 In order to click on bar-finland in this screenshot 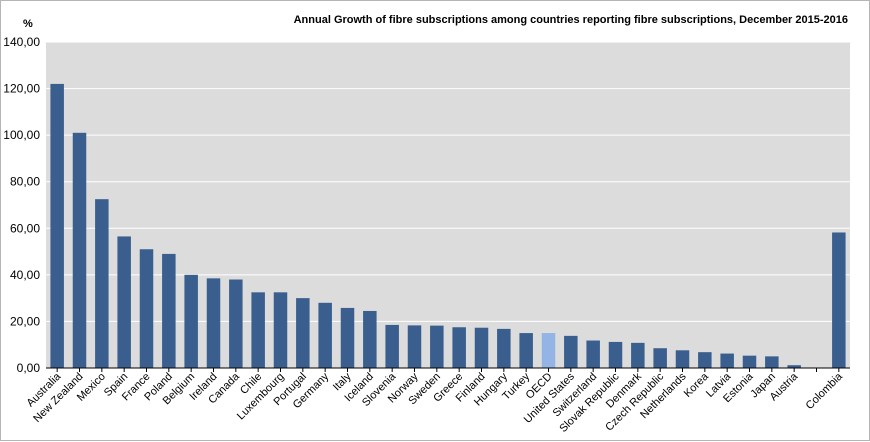, I will do `click(481, 347)`.